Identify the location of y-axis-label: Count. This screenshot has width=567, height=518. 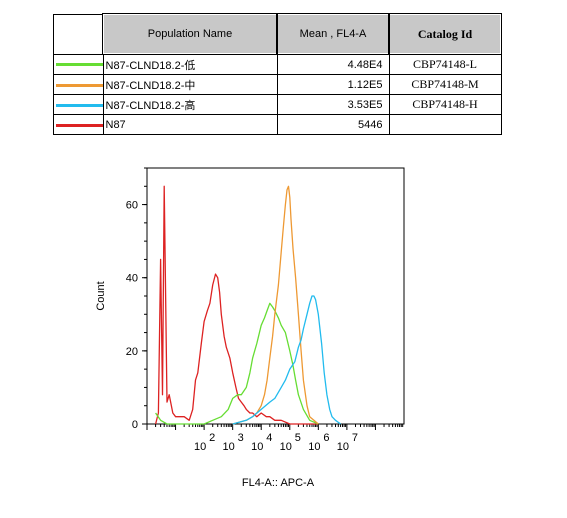
(101, 295).